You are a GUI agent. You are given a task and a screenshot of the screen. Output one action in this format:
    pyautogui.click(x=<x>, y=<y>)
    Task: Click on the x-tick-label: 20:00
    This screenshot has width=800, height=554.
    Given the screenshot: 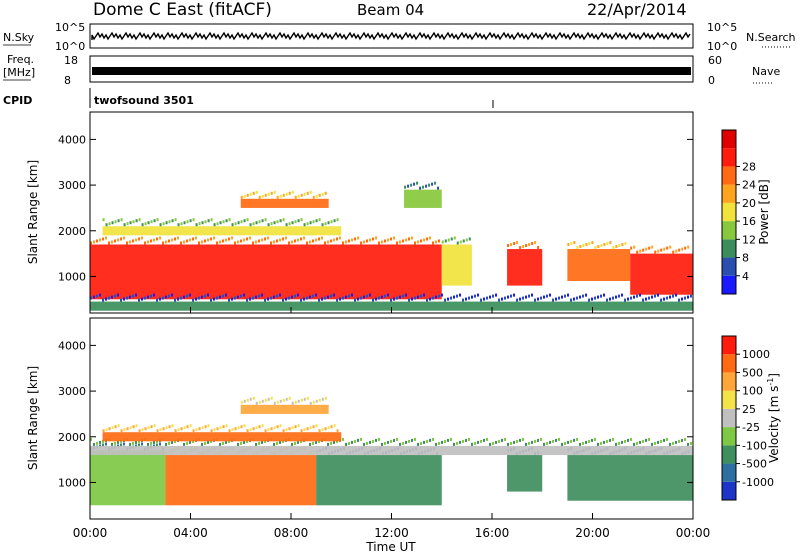 What is the action you would take?
    pyautogui.click(x=592, y=533)
    